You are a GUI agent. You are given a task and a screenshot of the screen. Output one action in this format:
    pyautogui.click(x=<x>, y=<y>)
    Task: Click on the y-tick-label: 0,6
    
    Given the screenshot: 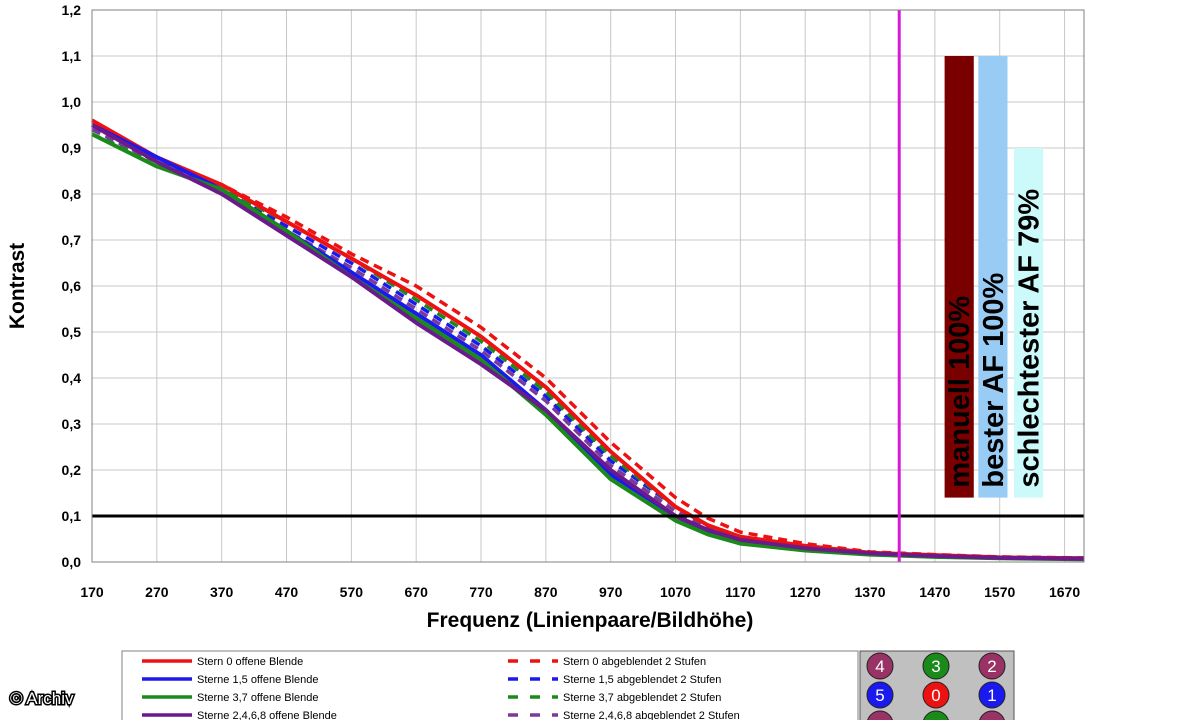 What is the action you would take?
    pyautogui.click(x=72, y=286)
    